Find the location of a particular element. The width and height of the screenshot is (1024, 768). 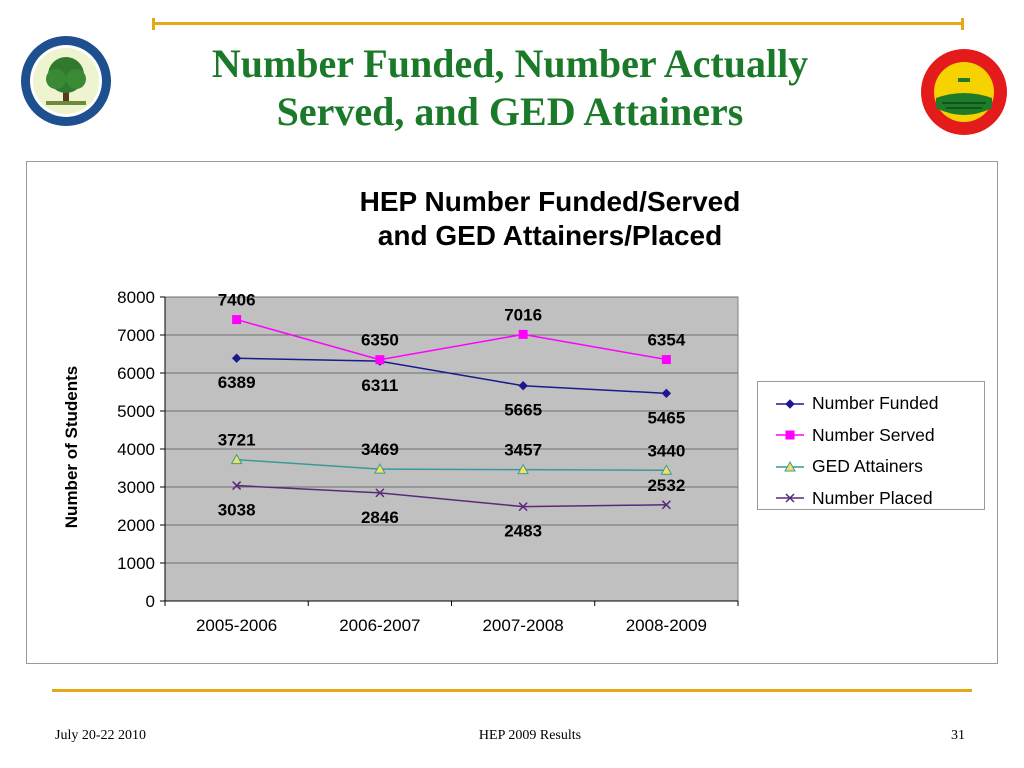

y-tick-label: 6000 is located at coordinates (136, 373).